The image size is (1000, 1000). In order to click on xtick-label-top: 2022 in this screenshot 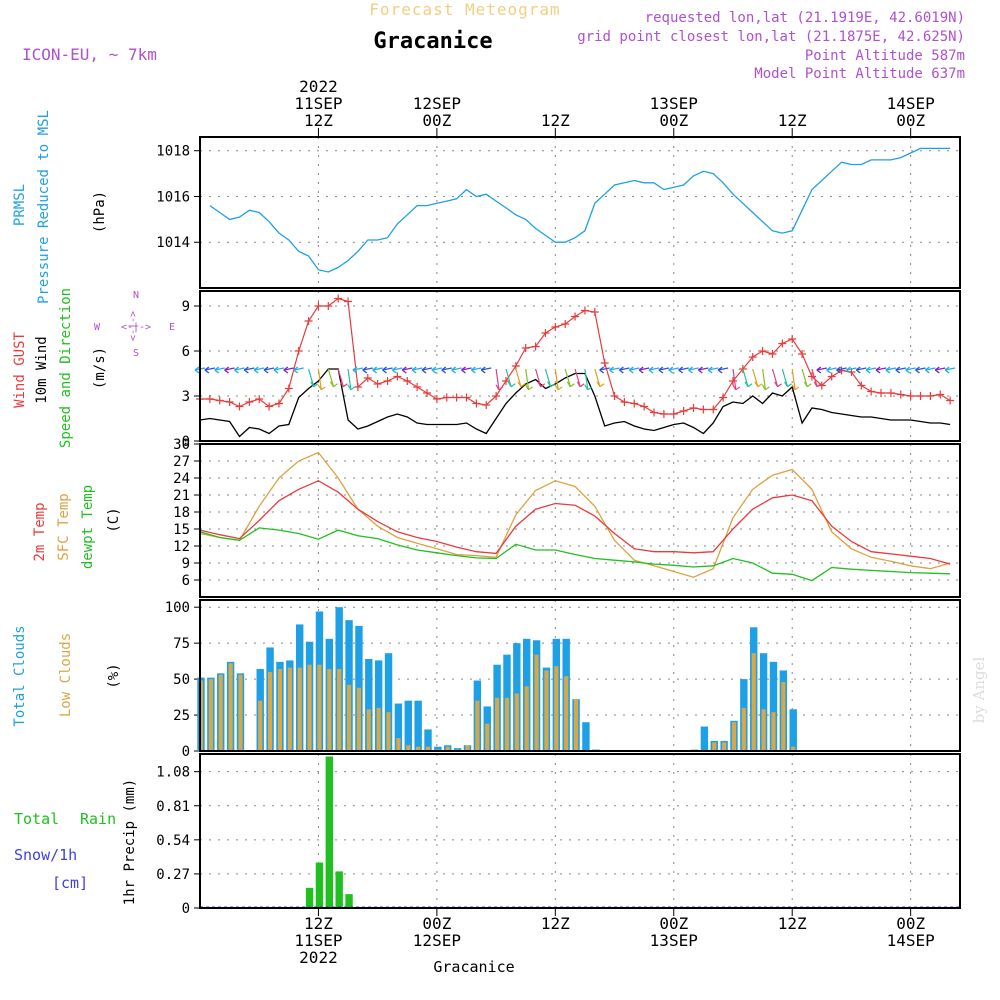, I will do `click(318, 86)`.